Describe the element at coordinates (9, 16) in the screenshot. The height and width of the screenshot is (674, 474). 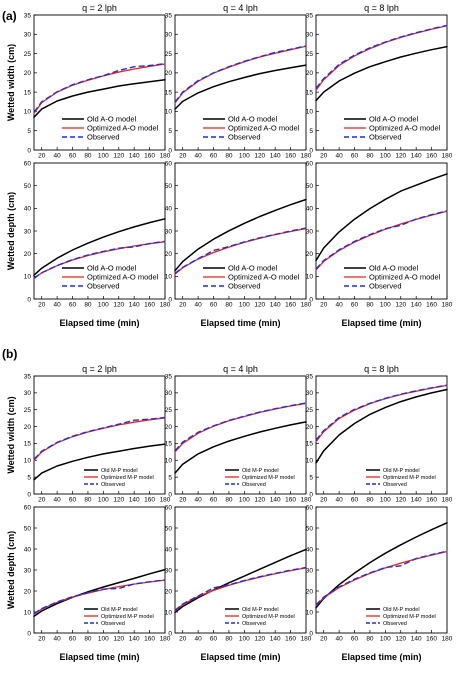
I see `panel-label: (a)` at that location.